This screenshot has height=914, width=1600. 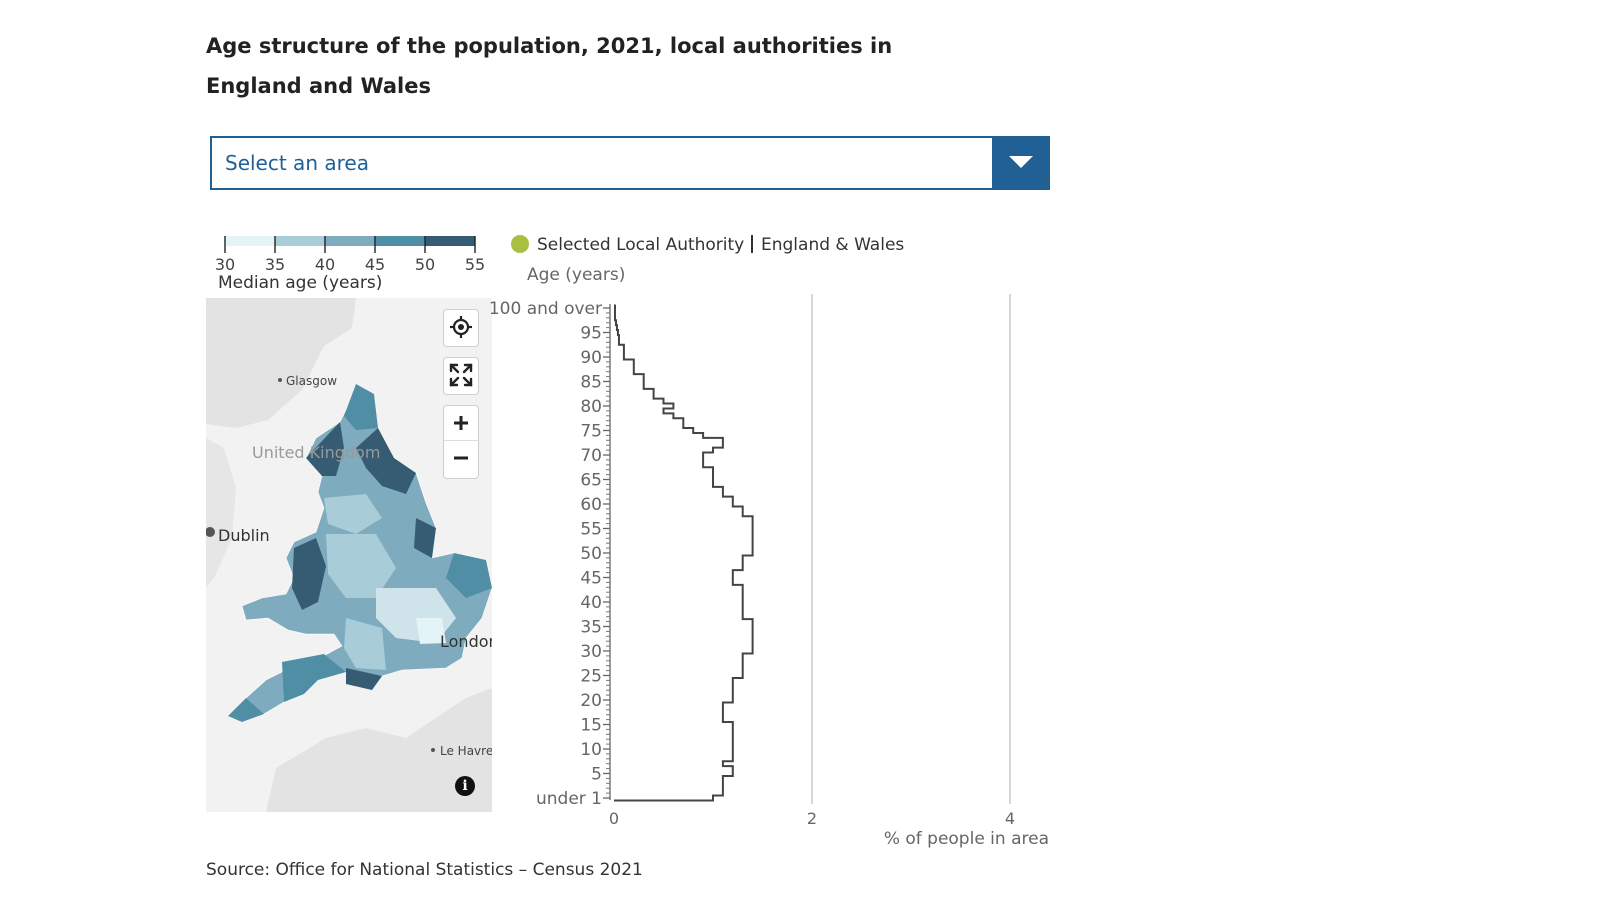 What do you see at coordinates (275, 264) in the screenshot?
I see `legend-tick-label: 35` at bounding box center [275, 264].